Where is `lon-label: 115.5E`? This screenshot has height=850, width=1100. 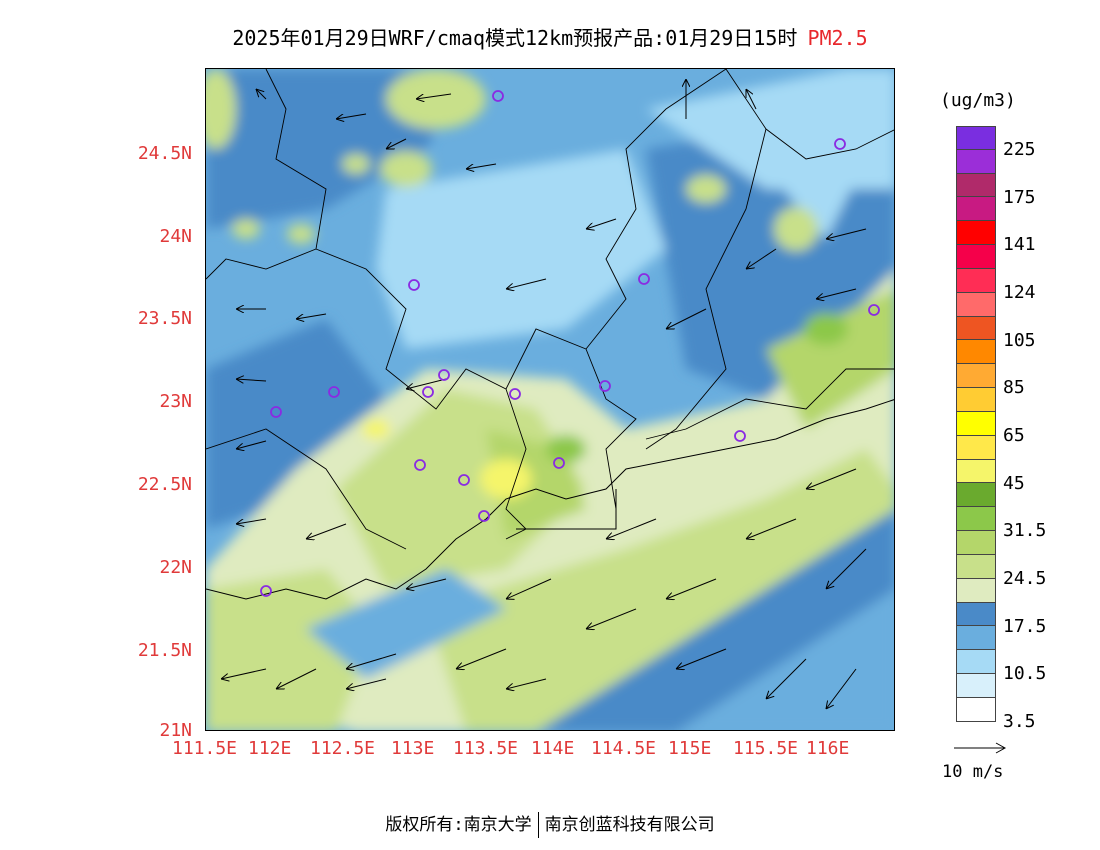 lon-label: 115.5E is located at coordinates (766, 748).